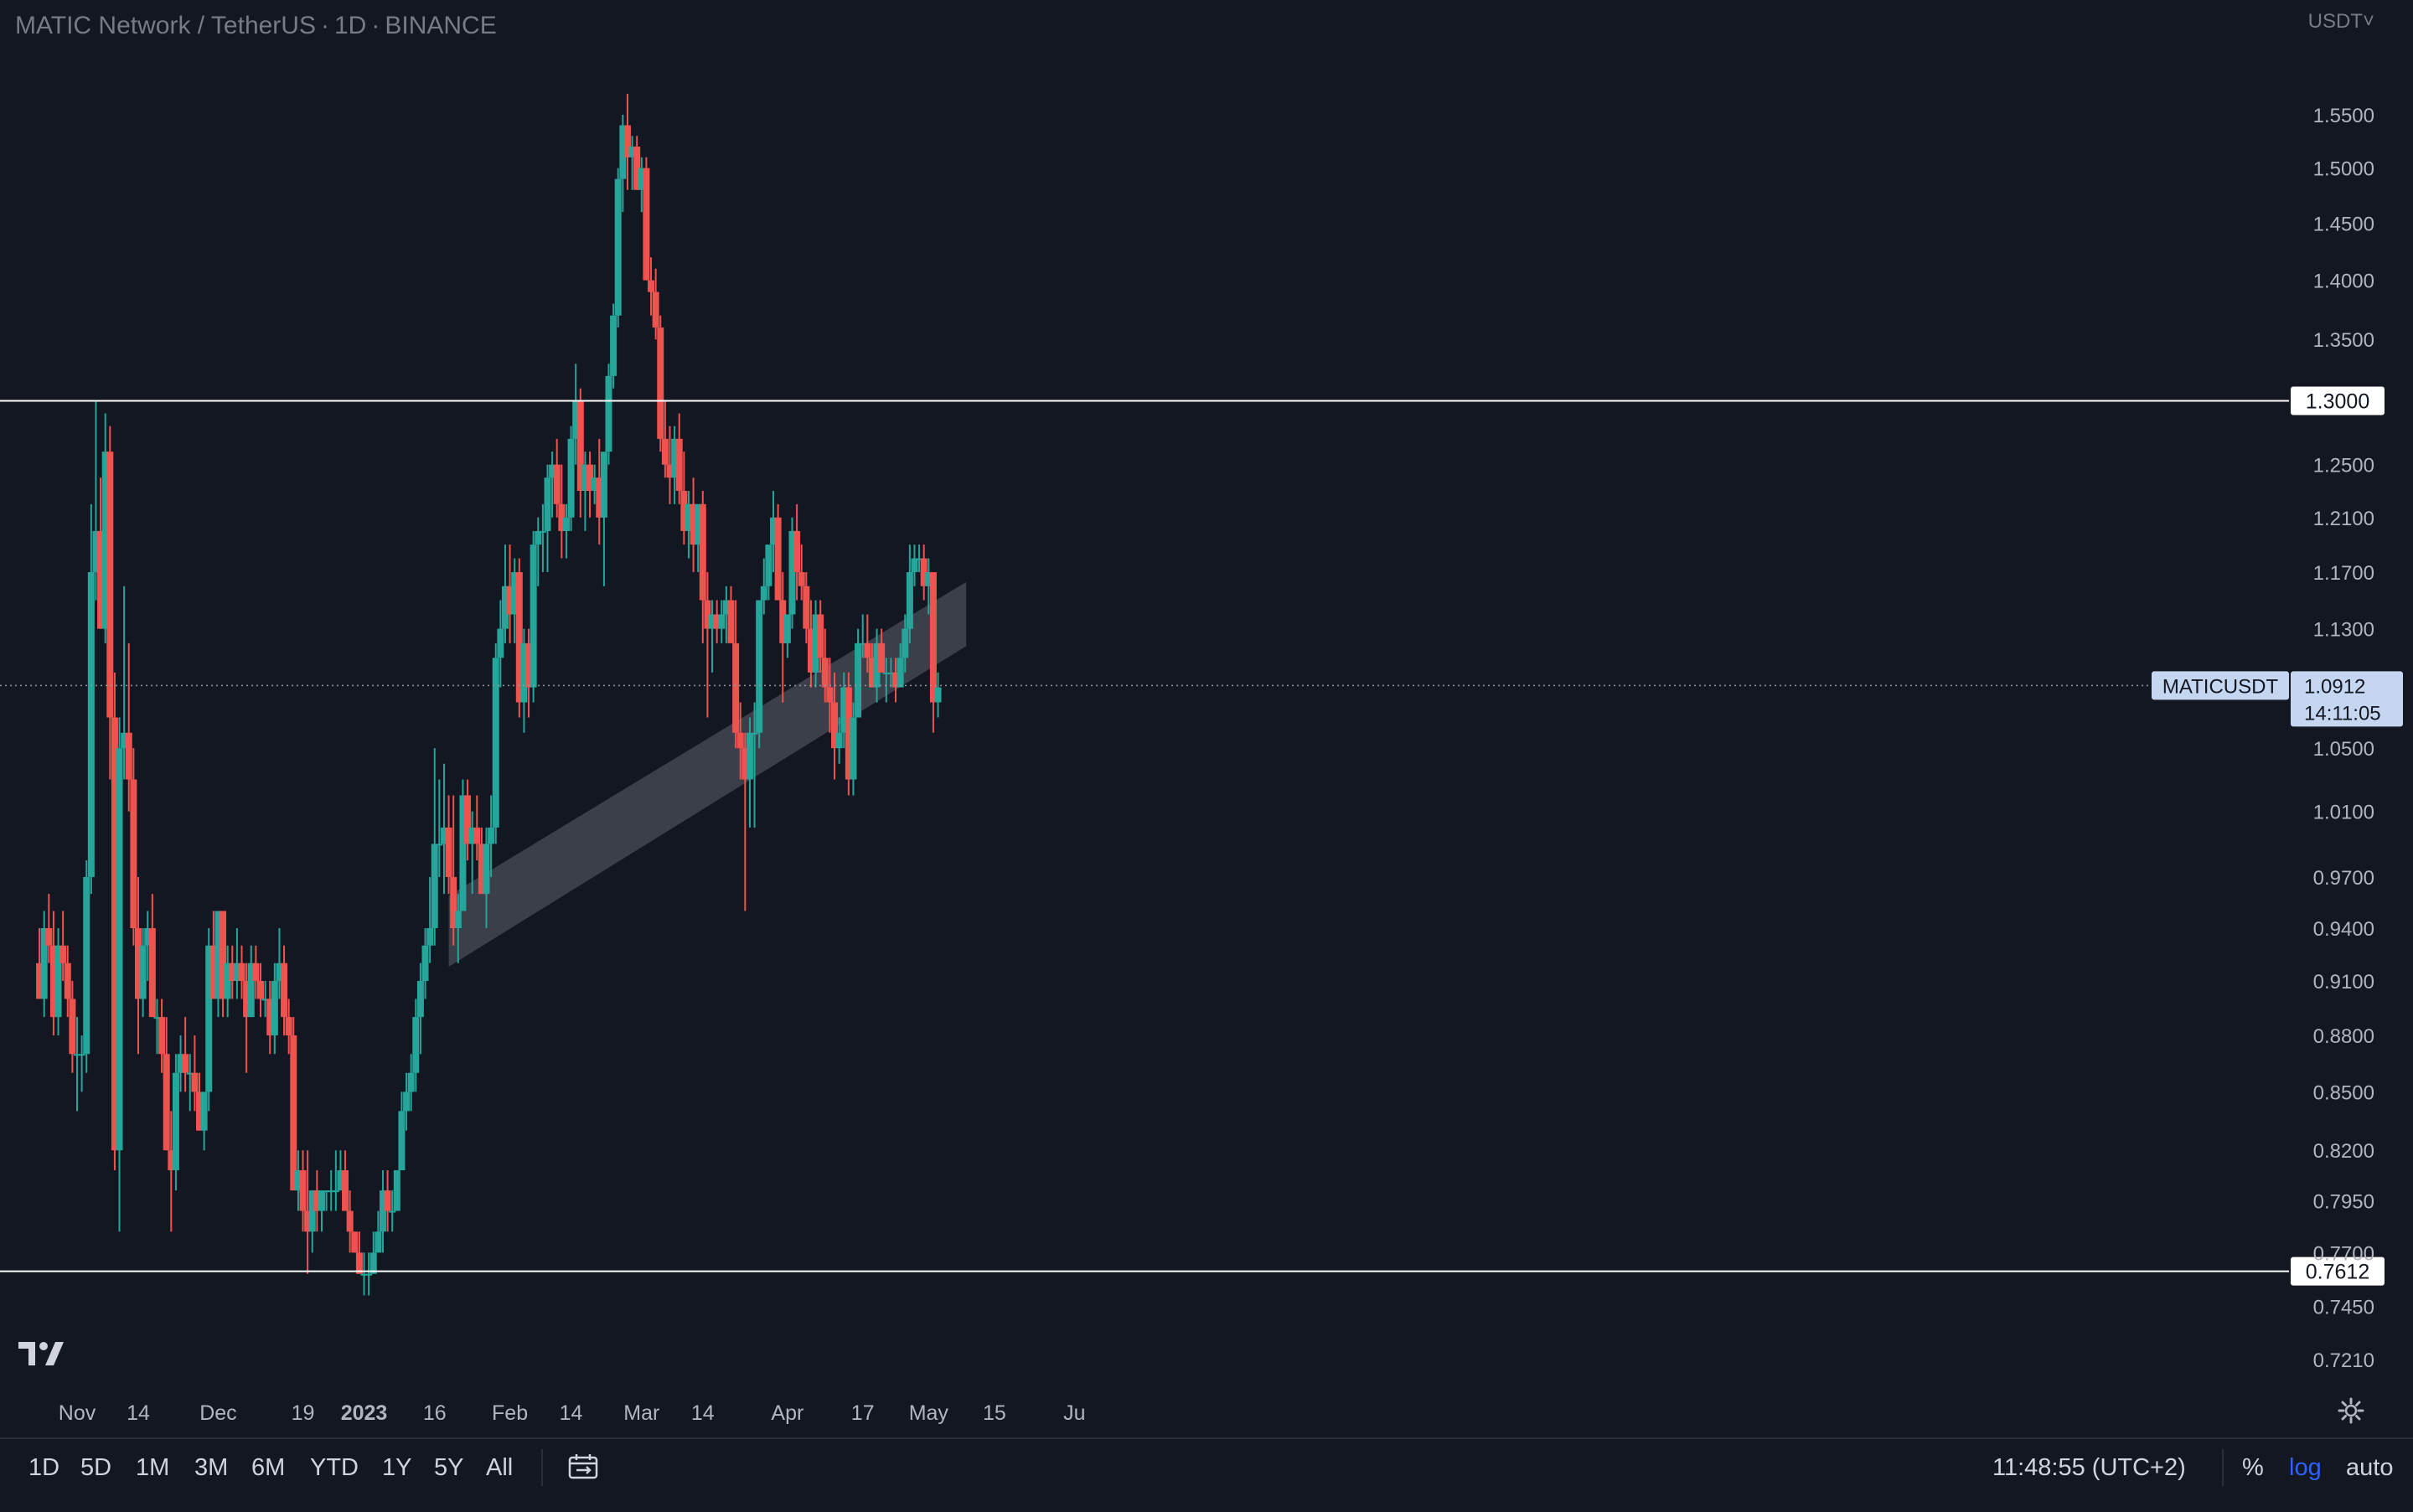  I want to click on calendar-range-icon, so click(583, 1467).